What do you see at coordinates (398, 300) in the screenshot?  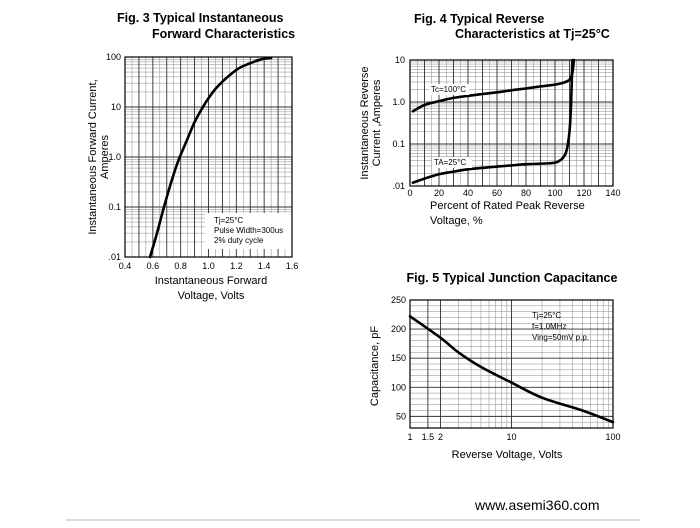 I see `y-tick-label: 250` at bounding box center [398, 300].